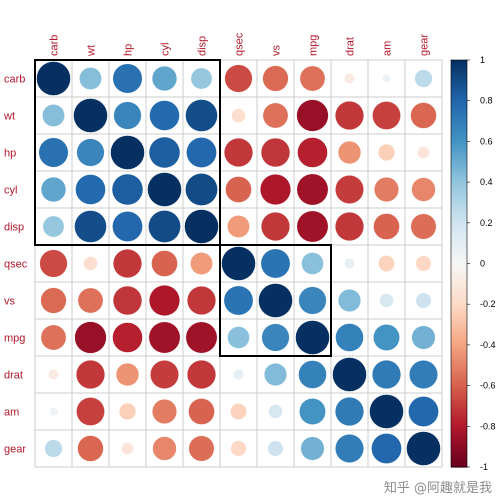  Describe the element at coordinates (53, 115) in the screenshot. I see `corr-circle-wt-carb` at that location.